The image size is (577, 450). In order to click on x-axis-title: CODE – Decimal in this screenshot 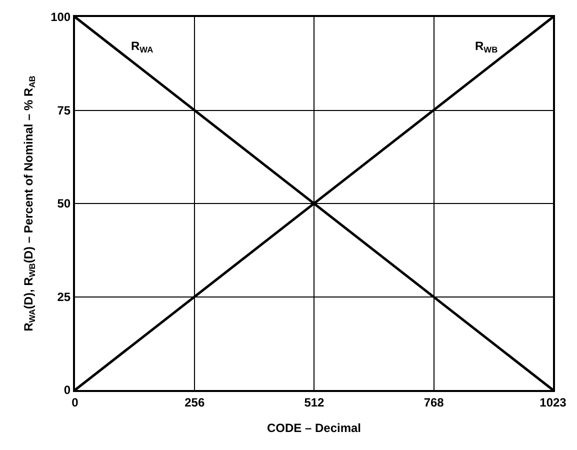, I will do `click(314, 427)`.